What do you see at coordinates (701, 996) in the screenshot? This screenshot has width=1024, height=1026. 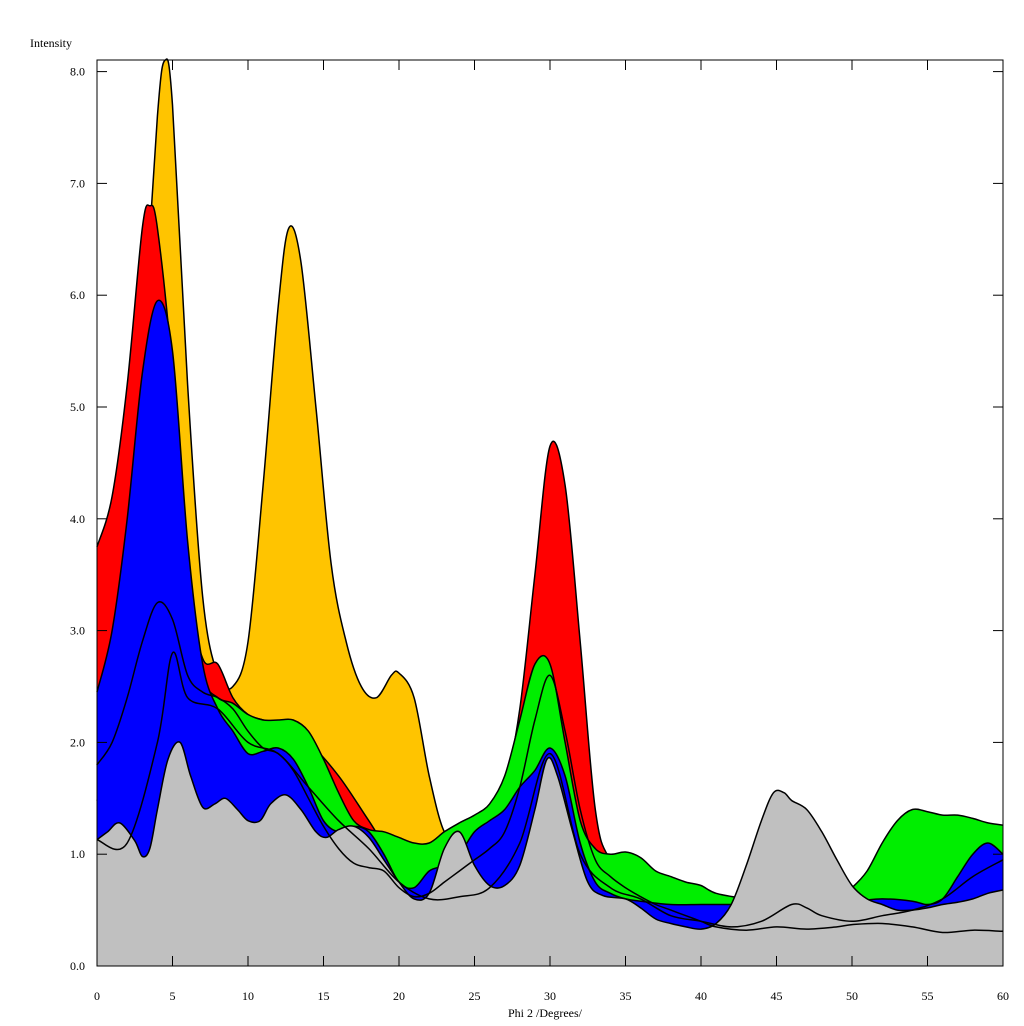 I see `x-tick-label-8: 40` at bounding box center [701, 996].